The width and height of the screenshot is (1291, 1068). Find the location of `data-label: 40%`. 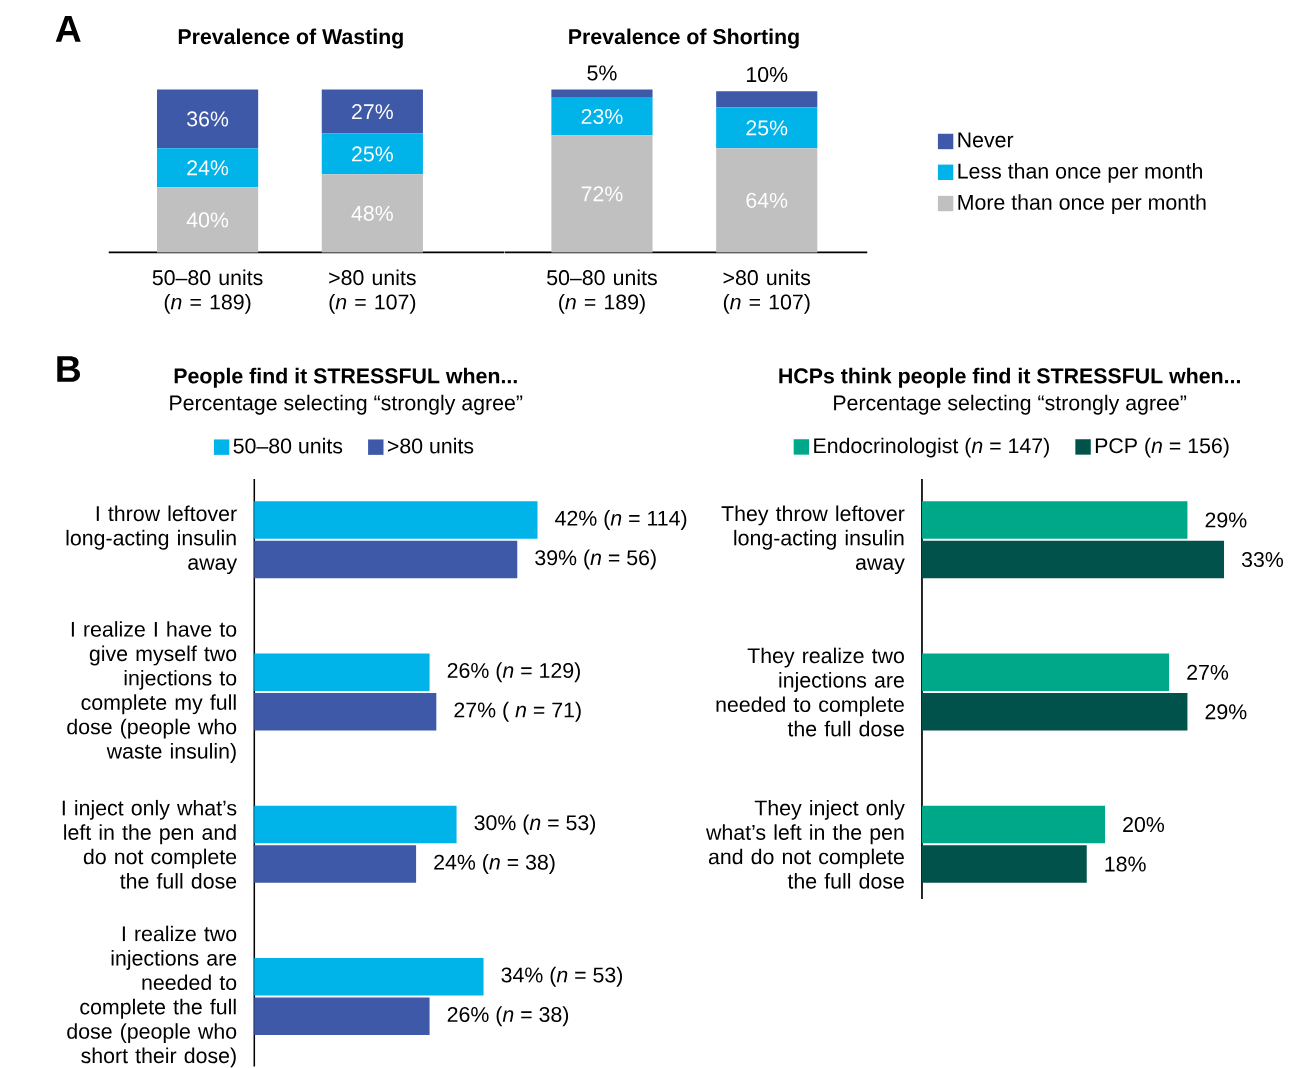

data-label: 40% is located at coordinates (207, 220).